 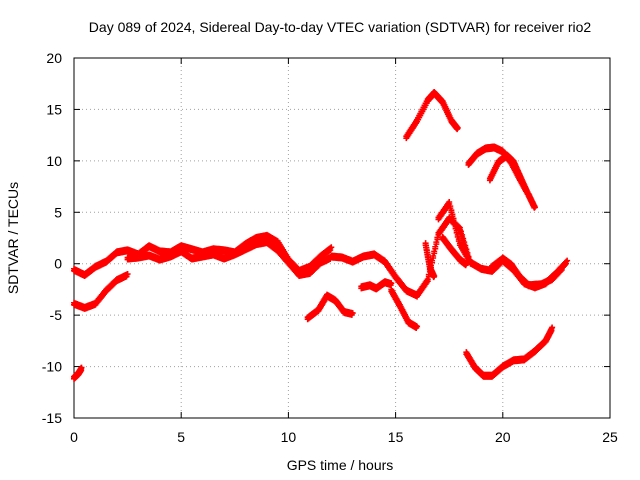 What do you see at coordinates (330, 307) in the screenshot?
I see `series-arc-low-mid` at bounding box center [330, 307].